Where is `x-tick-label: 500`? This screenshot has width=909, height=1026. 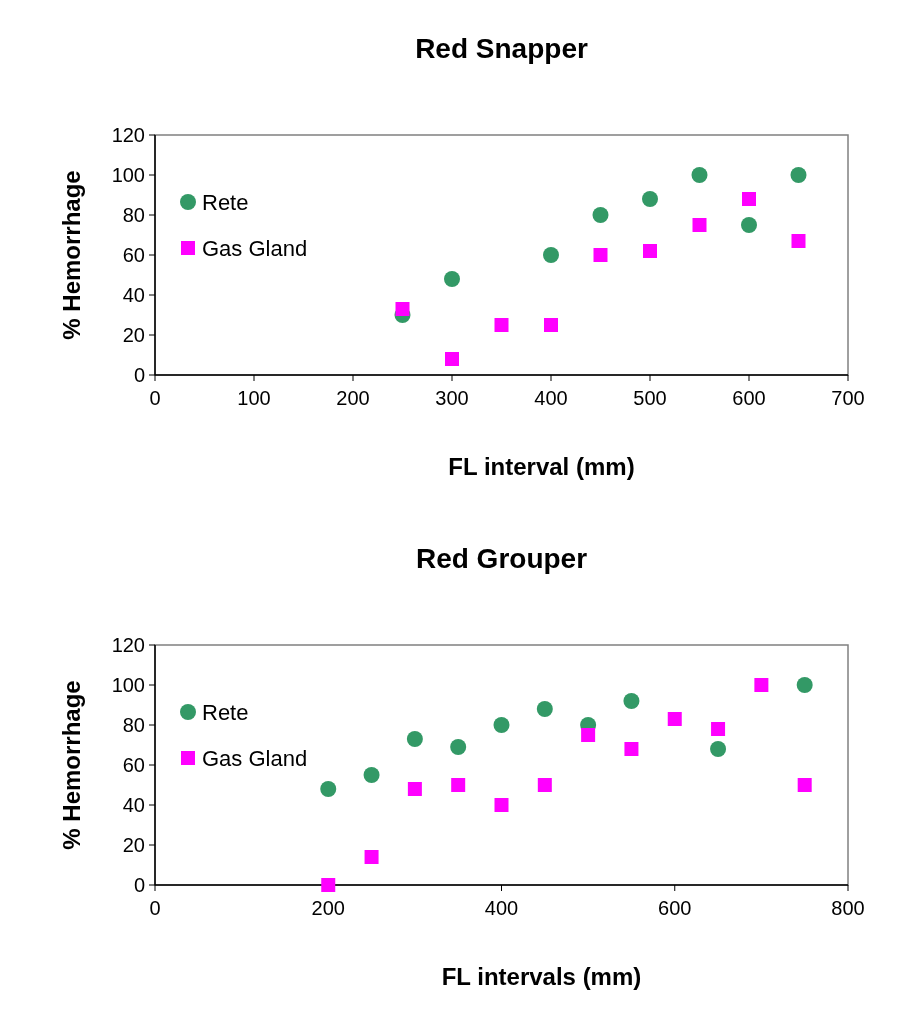 x-tick-label: 500 is located at coordinates (650, 398).